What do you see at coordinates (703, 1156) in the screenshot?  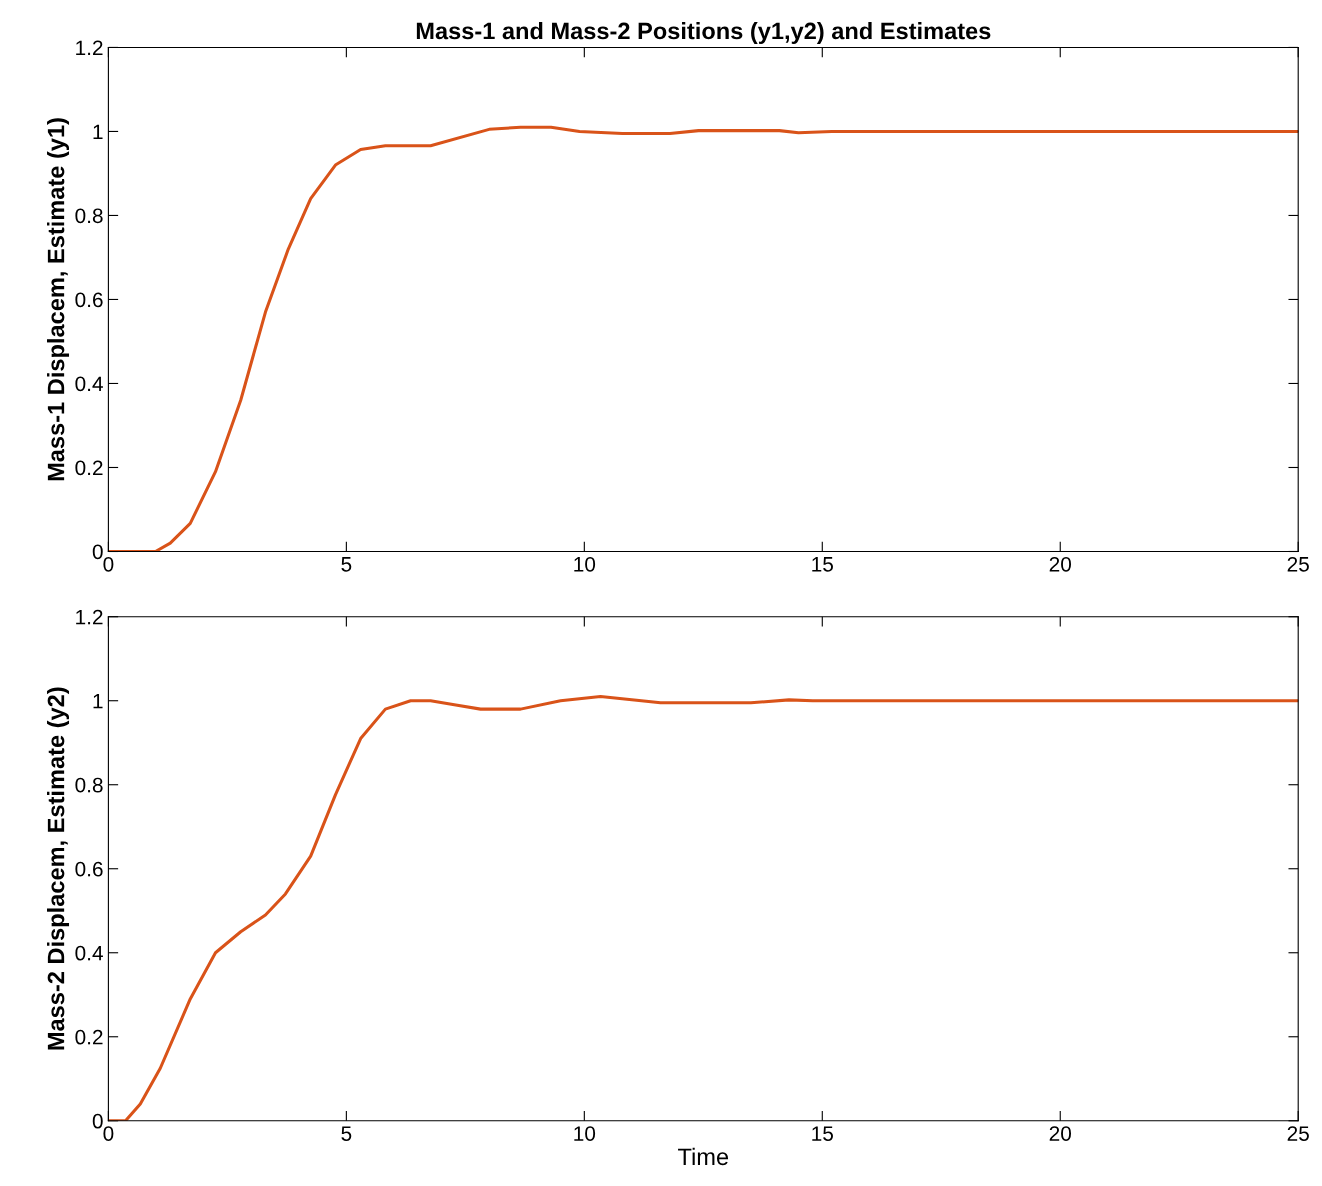 I see `x-axis-title: Time` at bounding box center [703, 1156].